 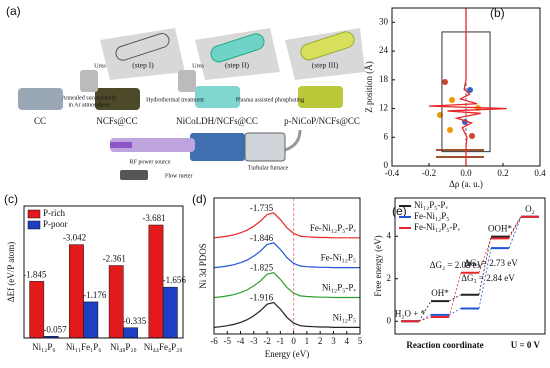 I want to click on band-center-label: -1.916, so click(x=262, y=298).